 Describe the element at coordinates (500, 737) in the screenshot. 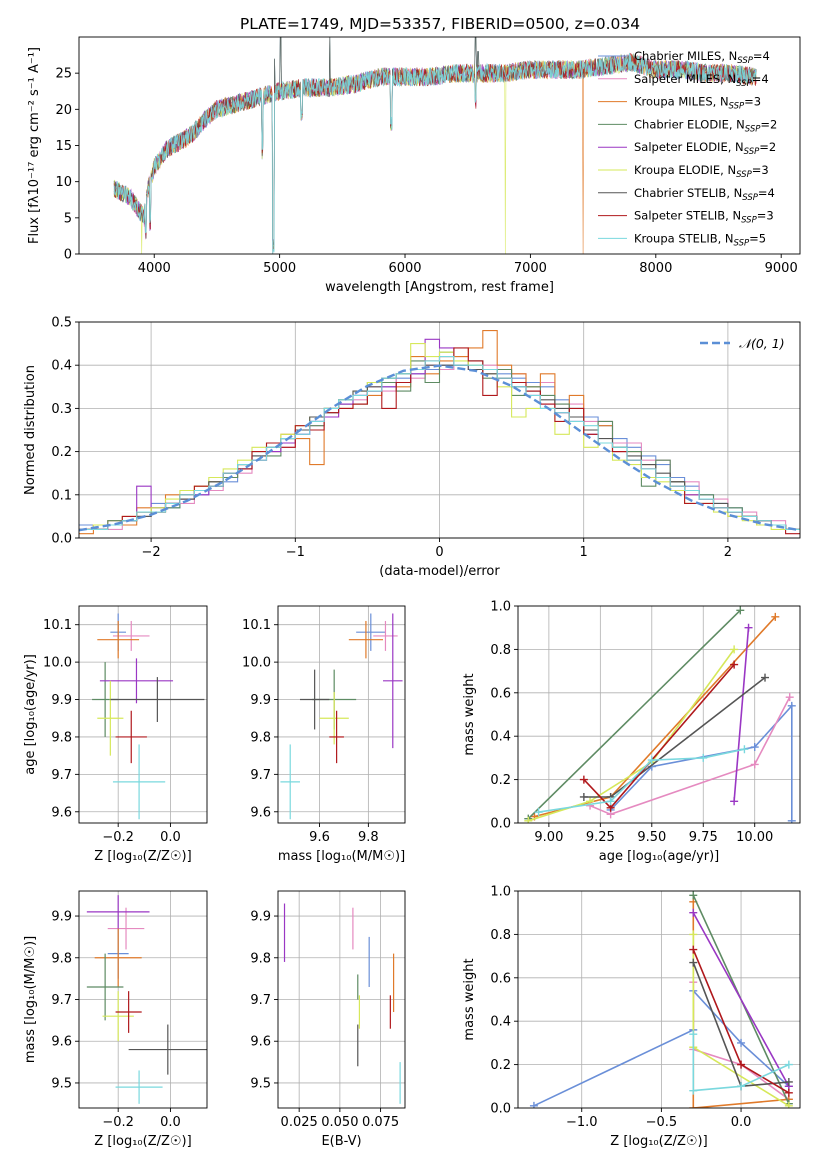

I see `y-tick-label: 0.4` at that location.